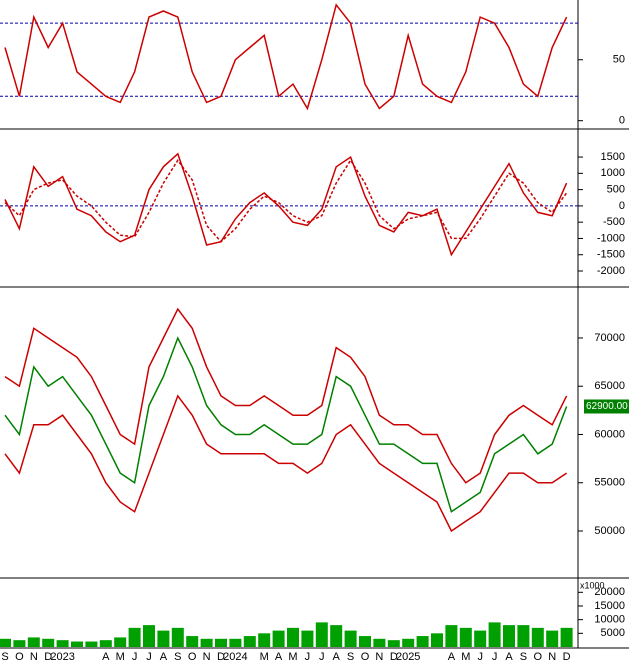 This screenshot has height=665, width=629. I want to click on x-tick-label: 2023, so click(62, 657).